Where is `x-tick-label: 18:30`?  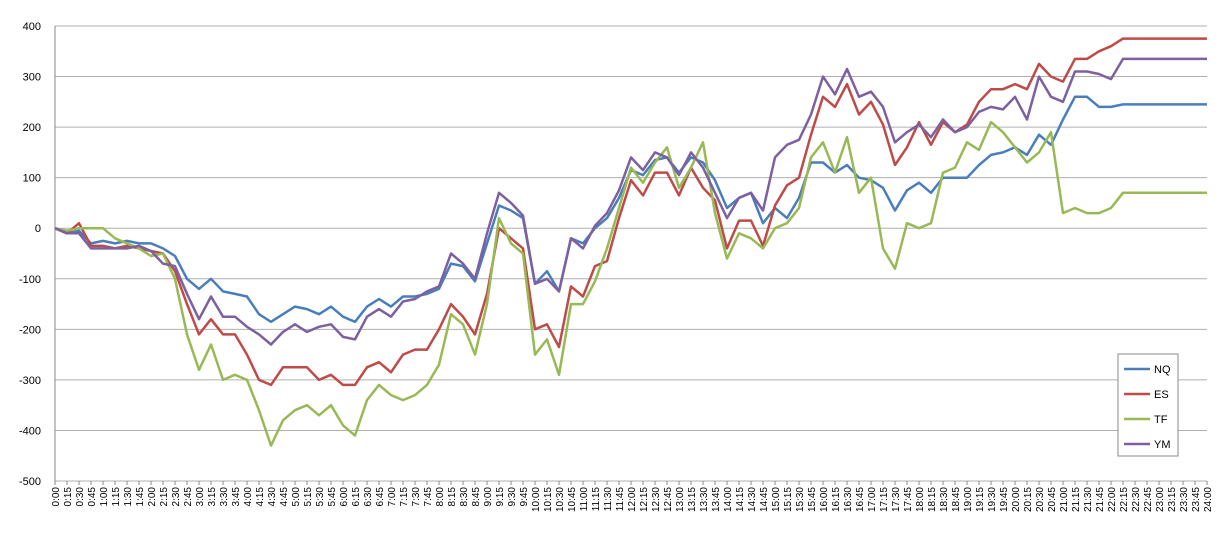 x-tick-label: 18:30 is located at coordinates (944, 499).